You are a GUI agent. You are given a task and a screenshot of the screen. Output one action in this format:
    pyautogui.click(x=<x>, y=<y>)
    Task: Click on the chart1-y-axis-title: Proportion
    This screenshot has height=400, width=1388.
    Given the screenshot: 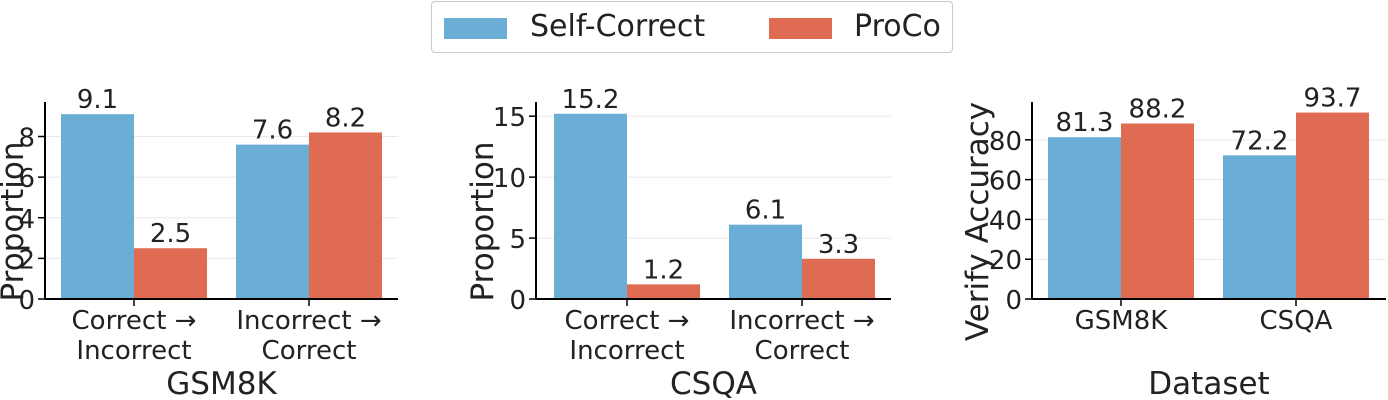 What is the action you would take?
    pyautogui.click(x=15, y=222)
    